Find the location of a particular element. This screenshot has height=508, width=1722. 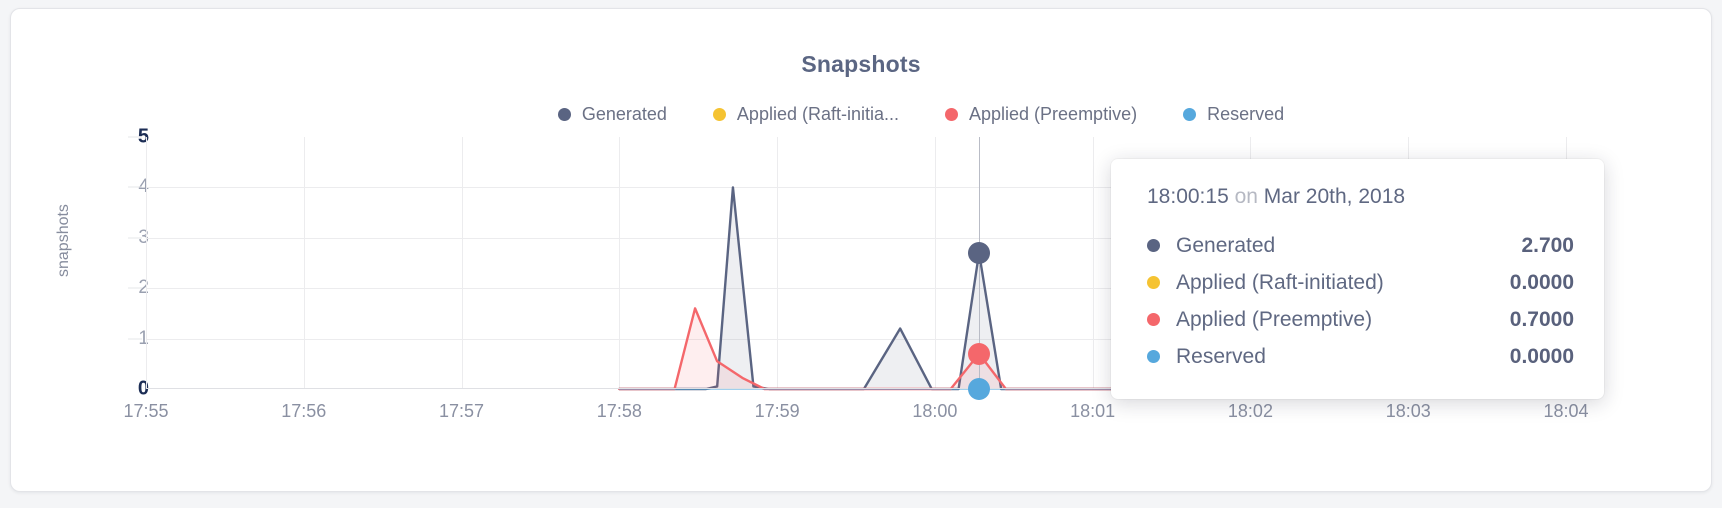

hover-marker-applied-preemptive is located at coordinates (979, 353).